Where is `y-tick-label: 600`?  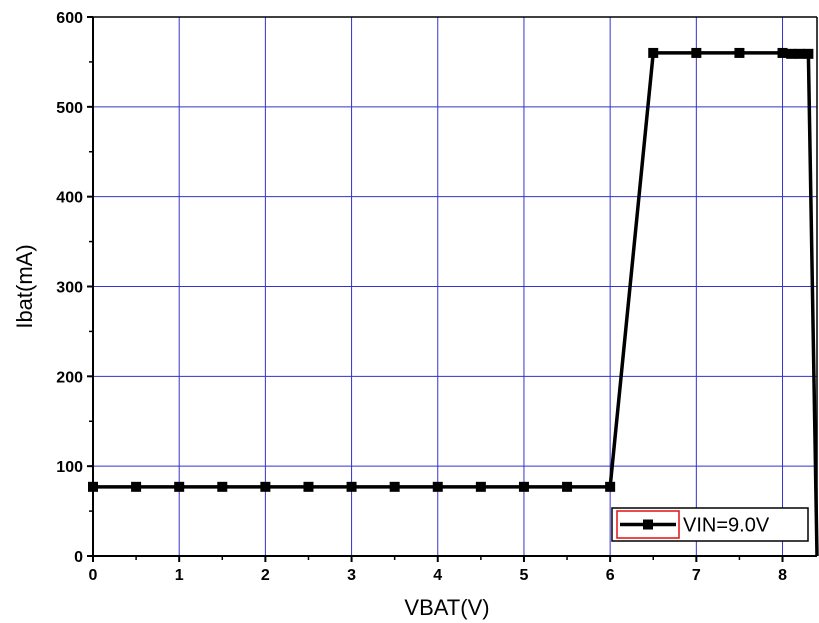 y-tick-label: 600 is located at coordinates (69, 18).